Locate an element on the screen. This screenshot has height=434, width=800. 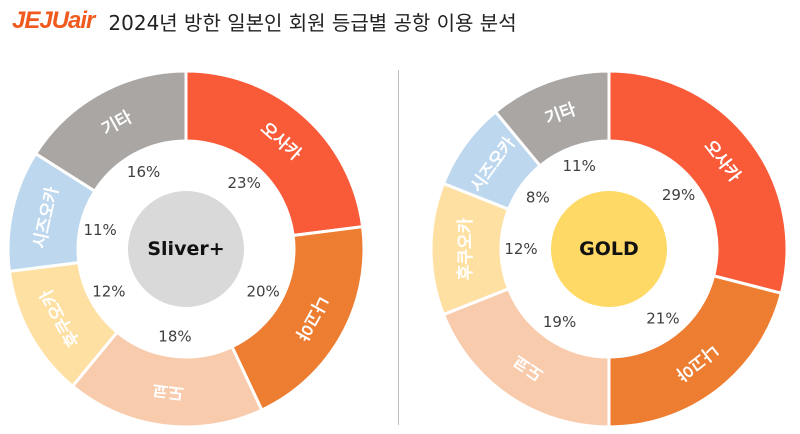
data-label: 18% is located at coordinates (174, 336).